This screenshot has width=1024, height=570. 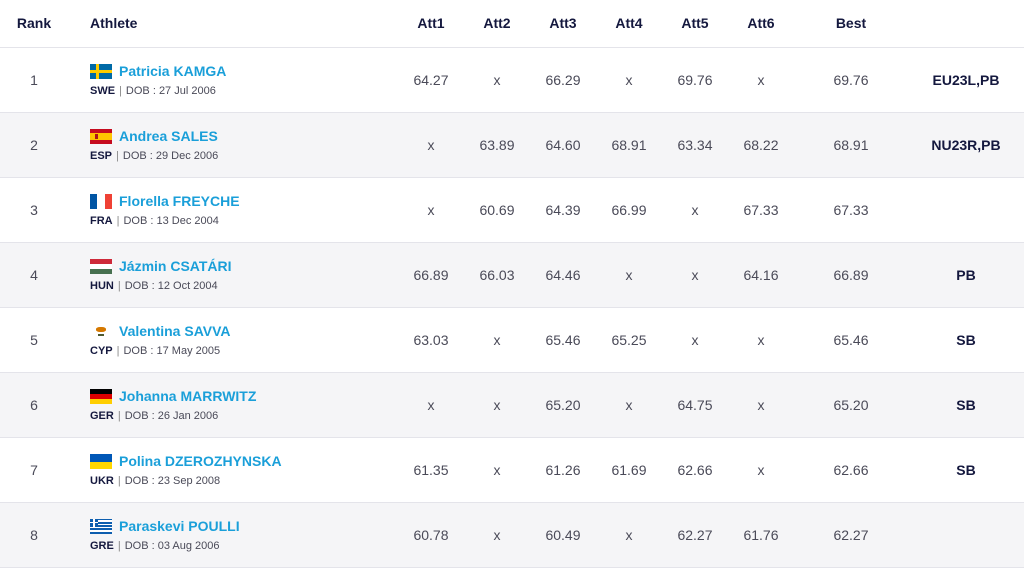 I want to click on country-code: CYP, so click(x=101, y=351).